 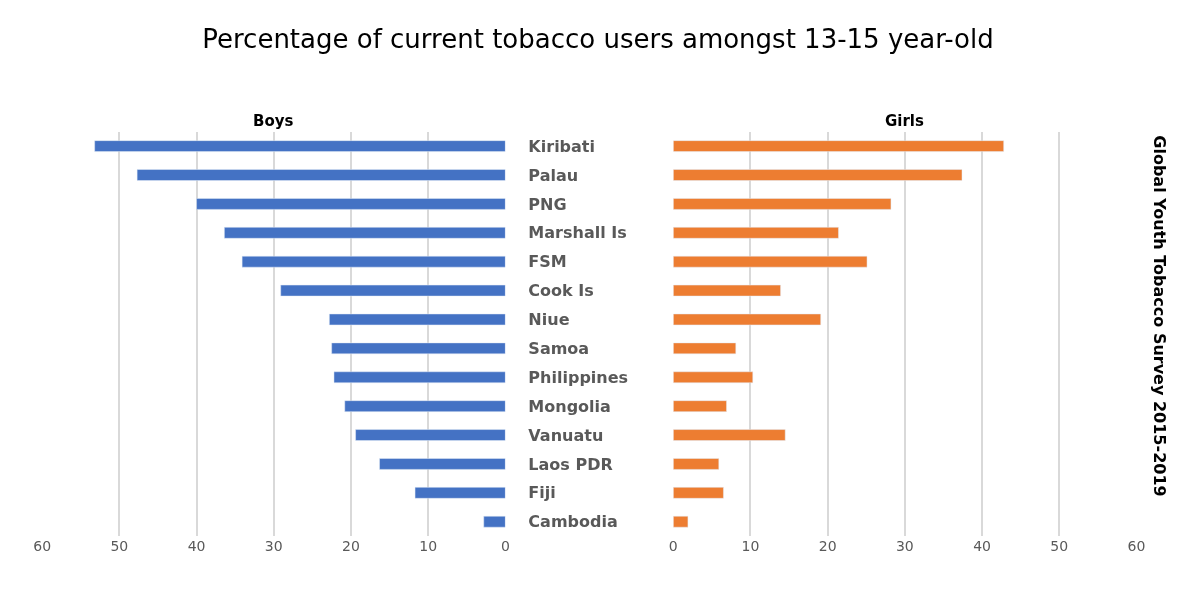 I want to click on y-tick-label: PNG, so click(x=547, y=204).